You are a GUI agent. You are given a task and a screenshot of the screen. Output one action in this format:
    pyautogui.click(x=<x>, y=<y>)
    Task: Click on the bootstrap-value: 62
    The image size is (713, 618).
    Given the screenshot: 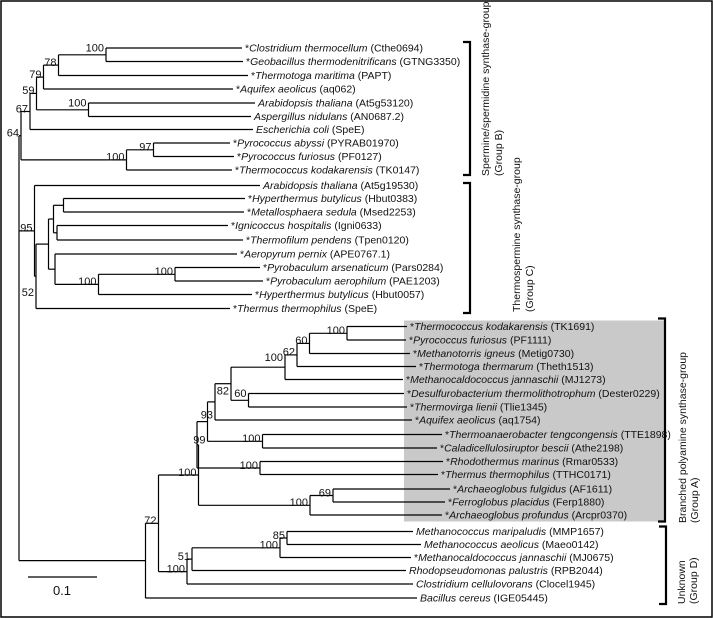 What is the action you would take?
    pyautogui.click(x=289, y=353)
    